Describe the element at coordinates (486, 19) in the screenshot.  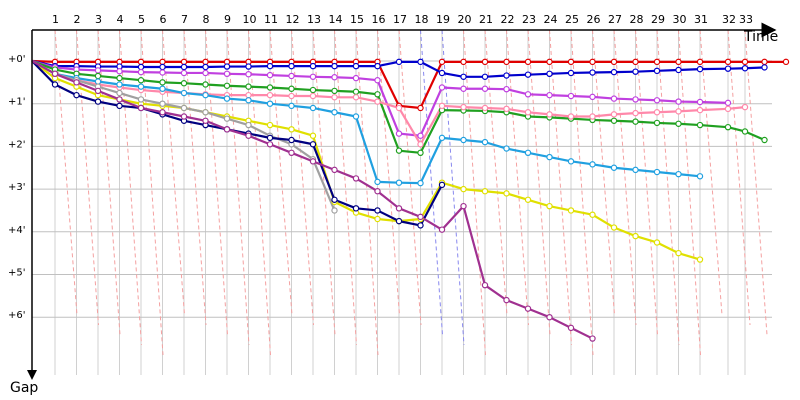
I see `x-tick-label: 21` at that location.